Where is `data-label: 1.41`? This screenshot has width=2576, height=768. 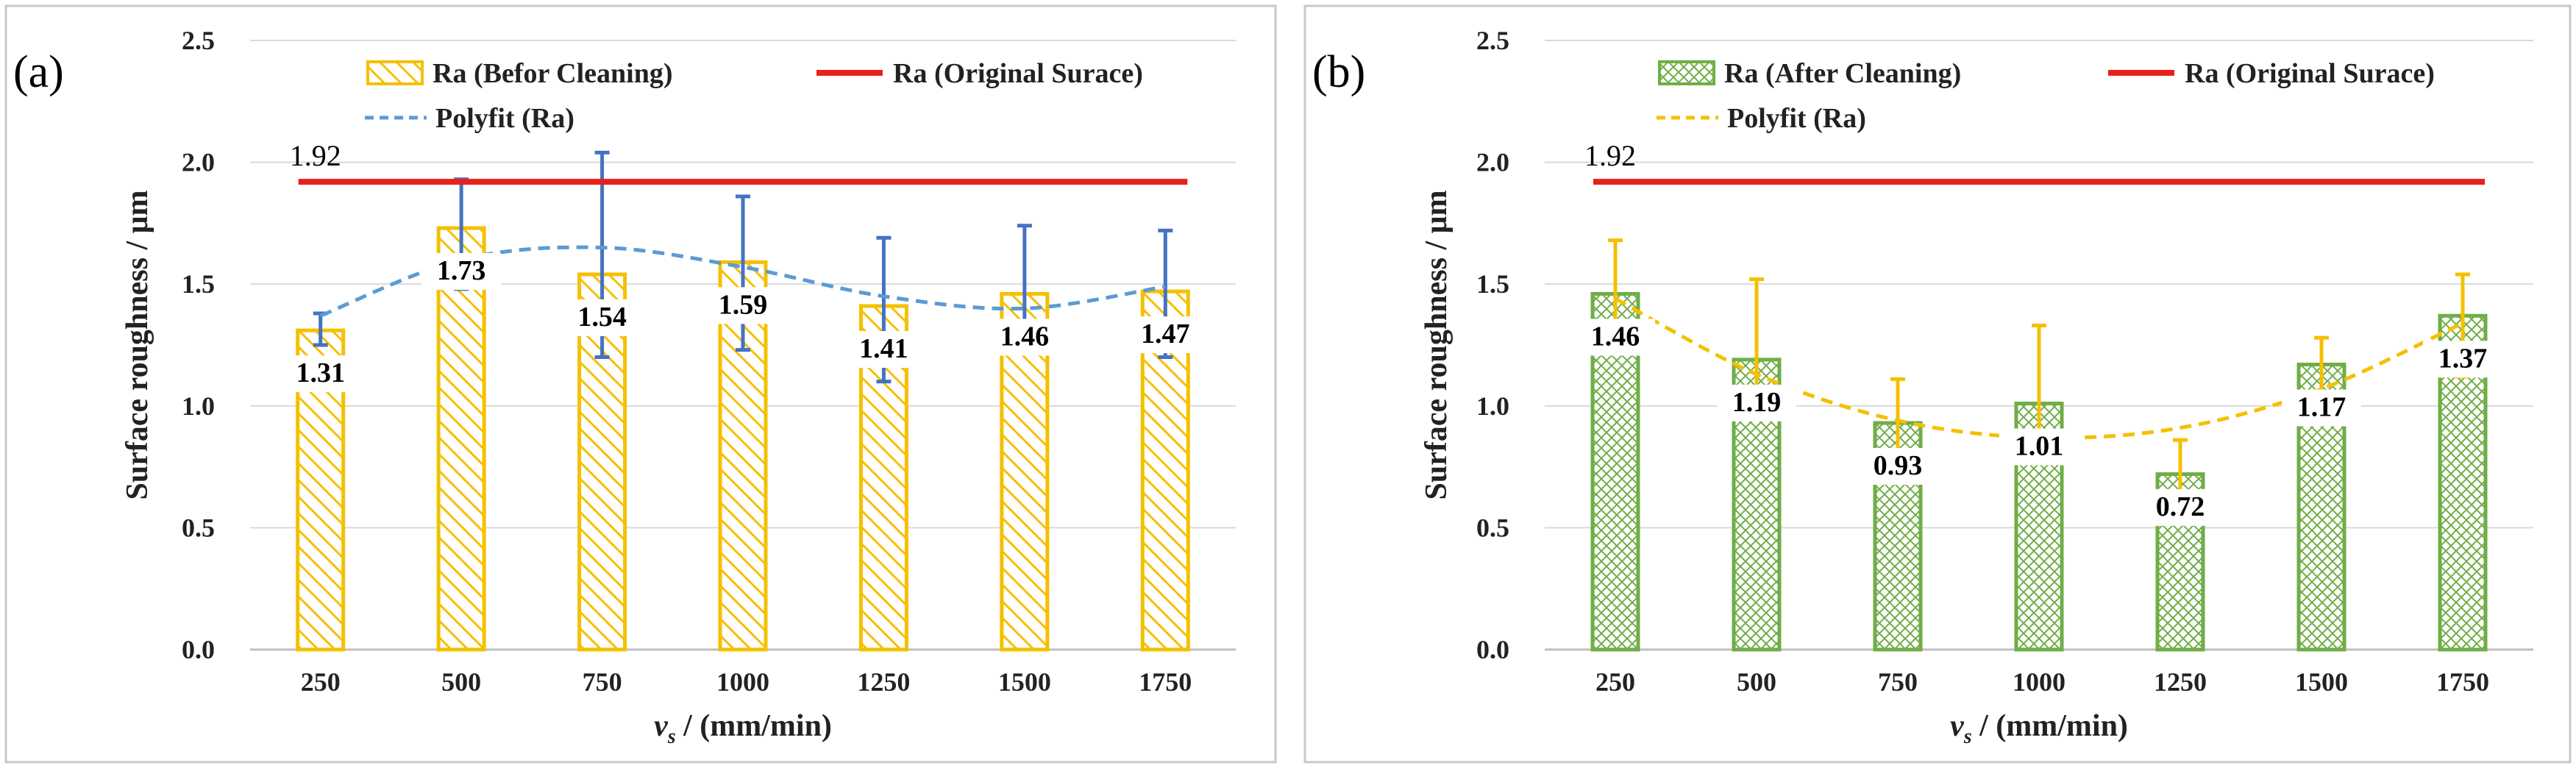
data-label: 1.41 is located at coordinates (883, 348).